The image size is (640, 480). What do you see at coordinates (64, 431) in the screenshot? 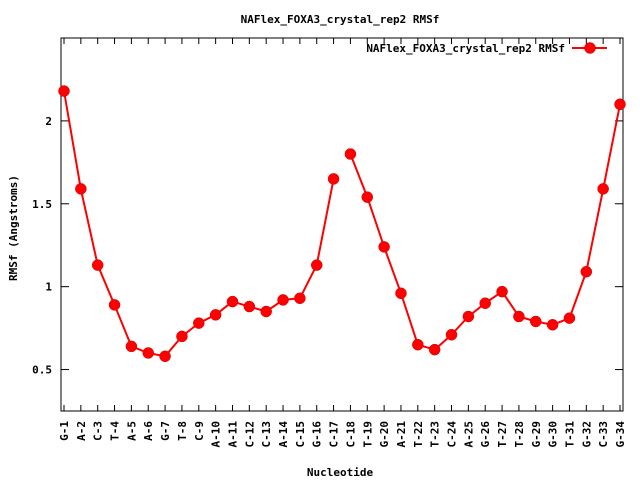
I see `x-tick-label: G-1` at bounding box center [64, 431].